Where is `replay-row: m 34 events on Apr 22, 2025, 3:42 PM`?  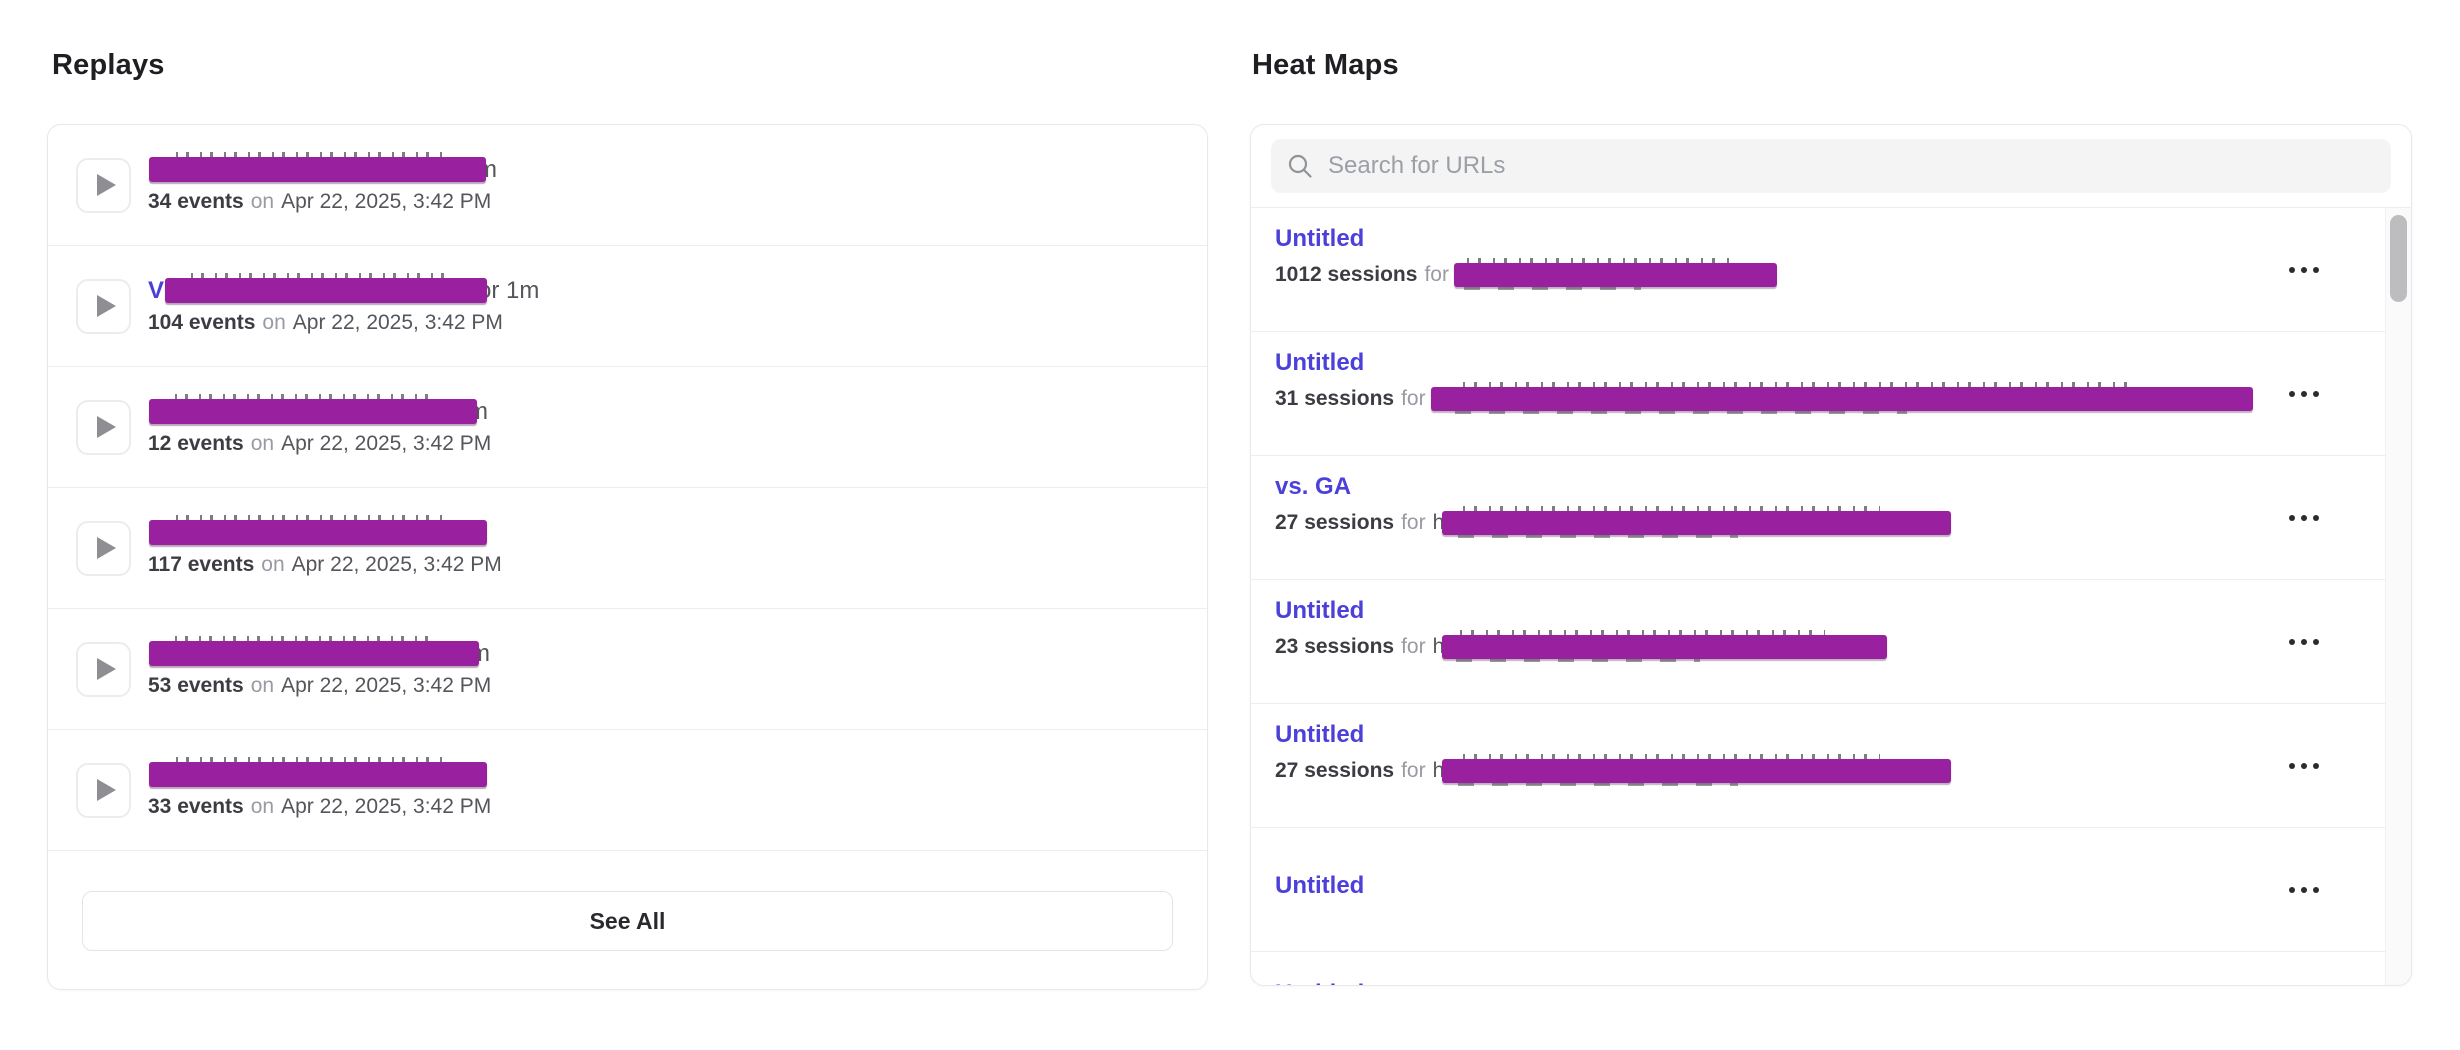
replay-row: m 34 events on Apr 22, 2025, 3:42 PM is located at coordinates (627, 185).